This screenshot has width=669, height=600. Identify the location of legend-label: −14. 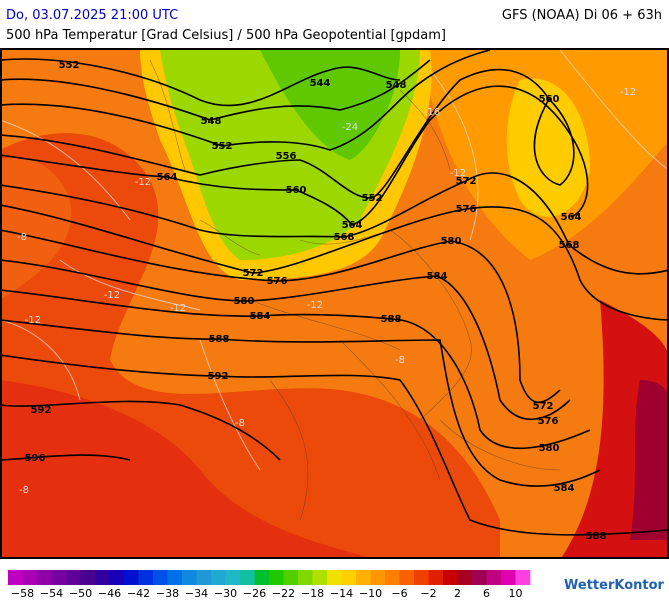
(341, 593).